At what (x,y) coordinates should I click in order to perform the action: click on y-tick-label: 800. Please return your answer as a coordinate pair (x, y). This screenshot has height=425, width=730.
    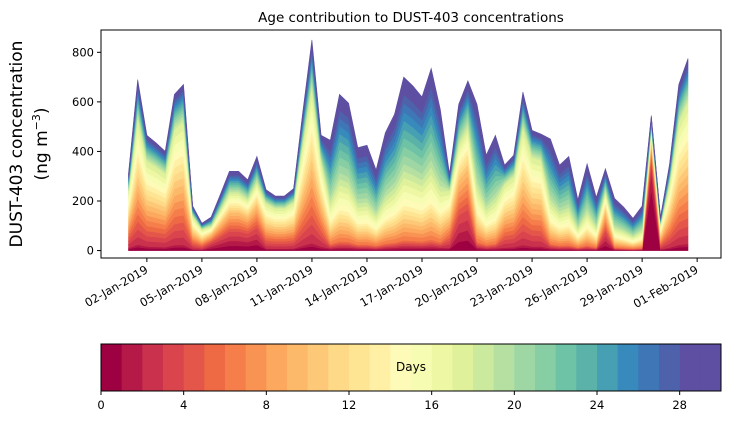
    Looking at the image, I should click on (83, 52).